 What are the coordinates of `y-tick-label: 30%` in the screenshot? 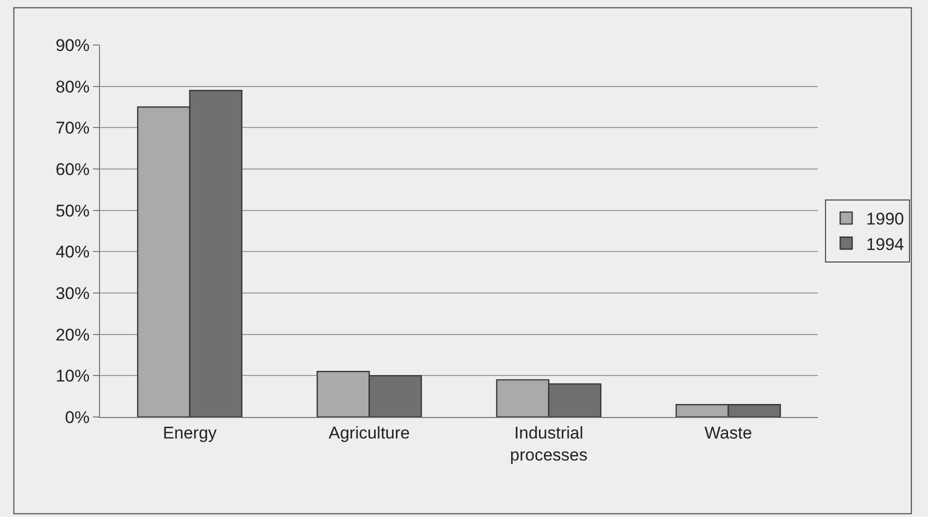 It's located at (73, 293).